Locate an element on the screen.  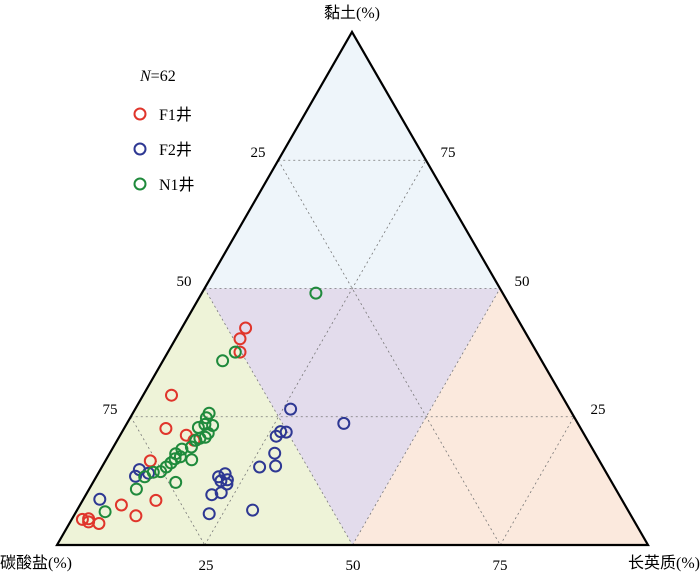
legend-label-f2: F2井 is located at coordinates (175, 150).